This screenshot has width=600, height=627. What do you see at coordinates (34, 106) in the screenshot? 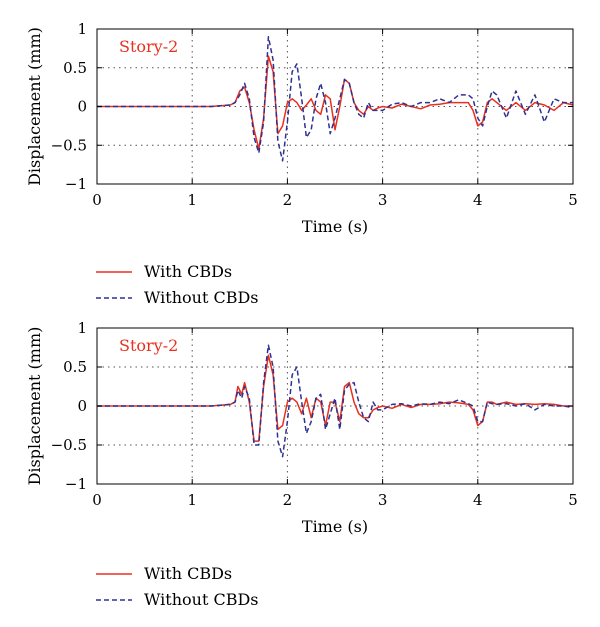
I see `y-axis-label-top: Displacement (mm)` at bounding box center [34, 106].